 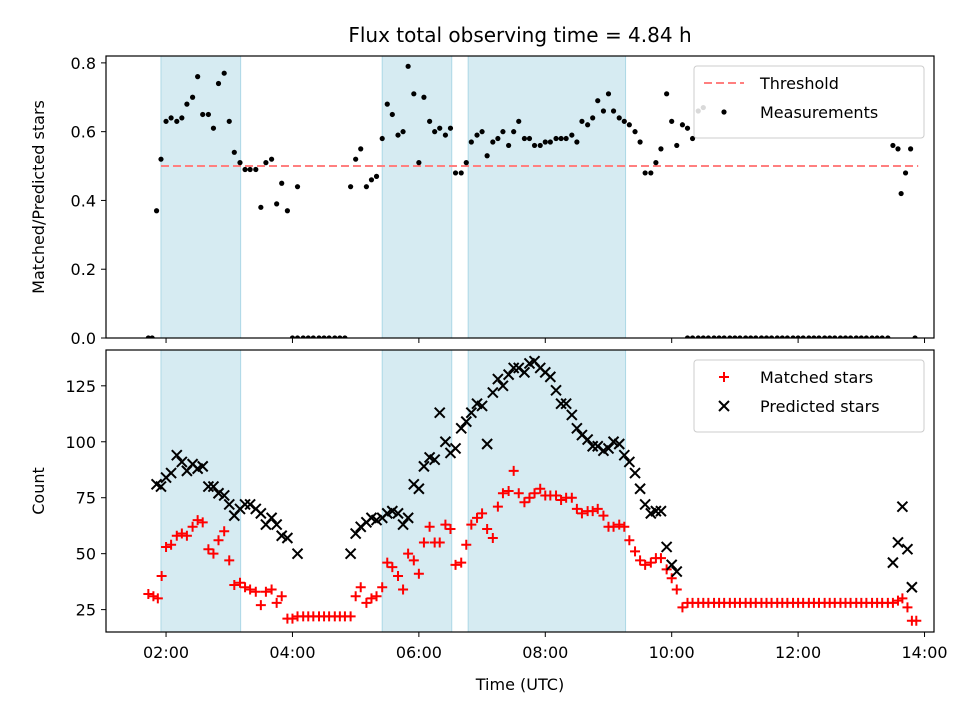 I want to click on observing-interval-band, so click(x=201, y=197).